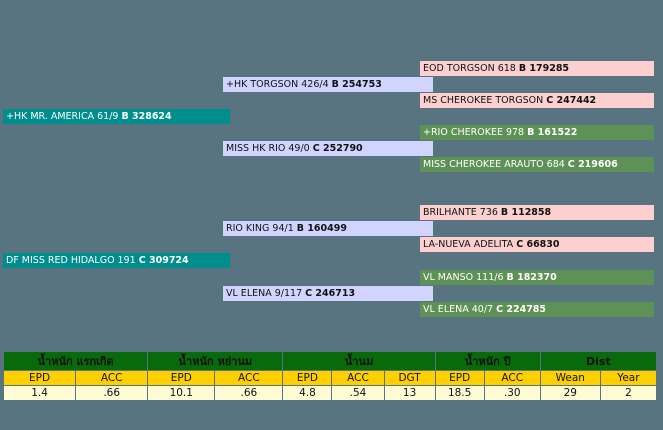  What do you see at coordinates (181, 393) in the screenshot?
I see `value-cell: 10.1` at bounding box center [181, 393].